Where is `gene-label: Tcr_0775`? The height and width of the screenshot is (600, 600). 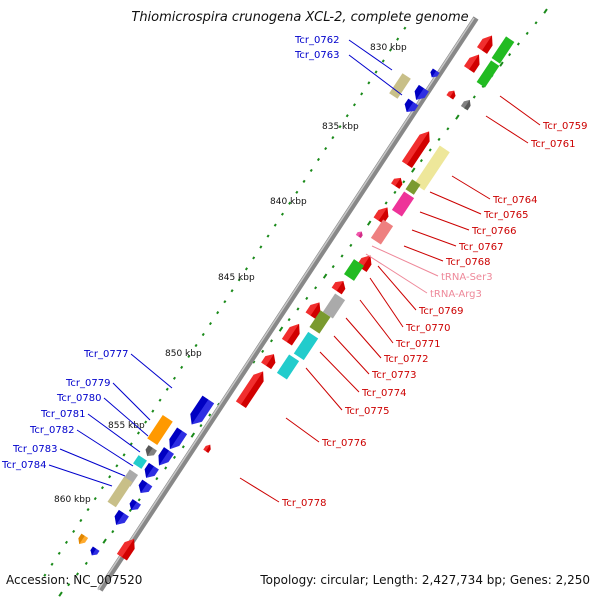
gene-label: Tcr_0775 is located at coordinates (366, 411).